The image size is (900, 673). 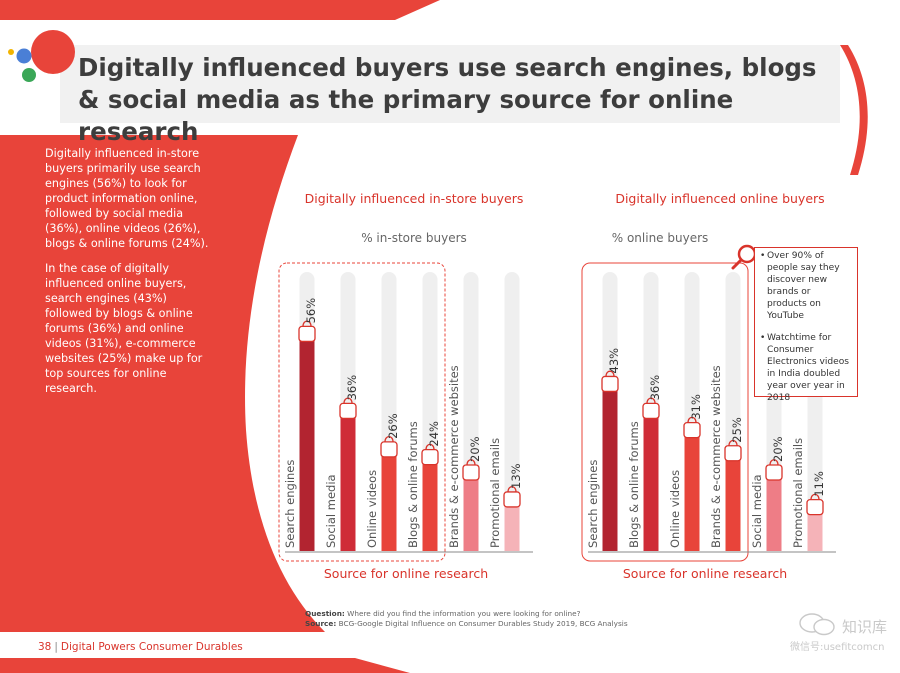 I want to click on page-footer: 38 | Digital Powers Consumer Durables, so click(x=140, y=647).